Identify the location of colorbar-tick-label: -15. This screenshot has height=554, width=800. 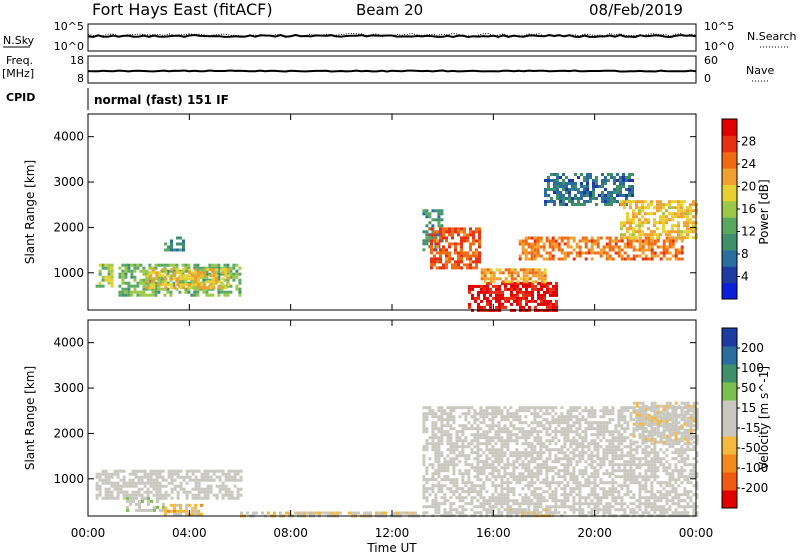
(751, 428).